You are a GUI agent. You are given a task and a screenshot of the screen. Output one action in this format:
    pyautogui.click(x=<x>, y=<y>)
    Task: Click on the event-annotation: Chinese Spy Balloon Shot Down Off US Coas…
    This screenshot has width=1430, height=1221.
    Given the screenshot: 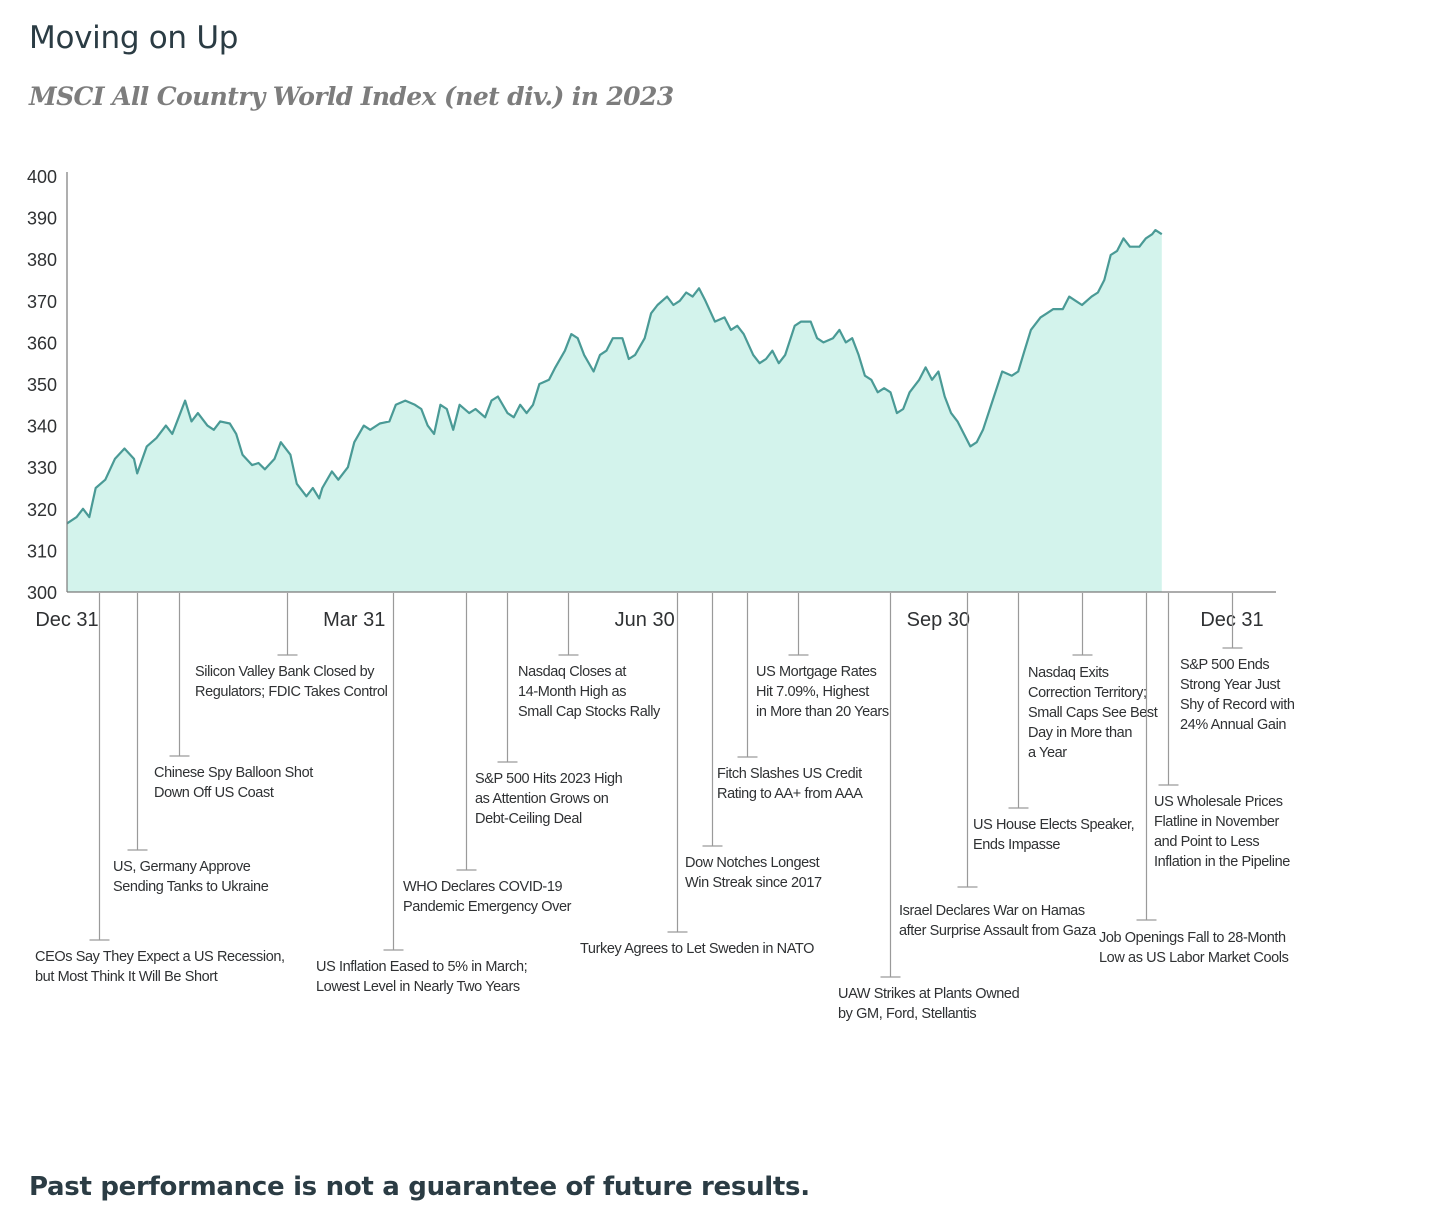 What is the action you would take?
    pyautogui.click(x=234, y=697)
    